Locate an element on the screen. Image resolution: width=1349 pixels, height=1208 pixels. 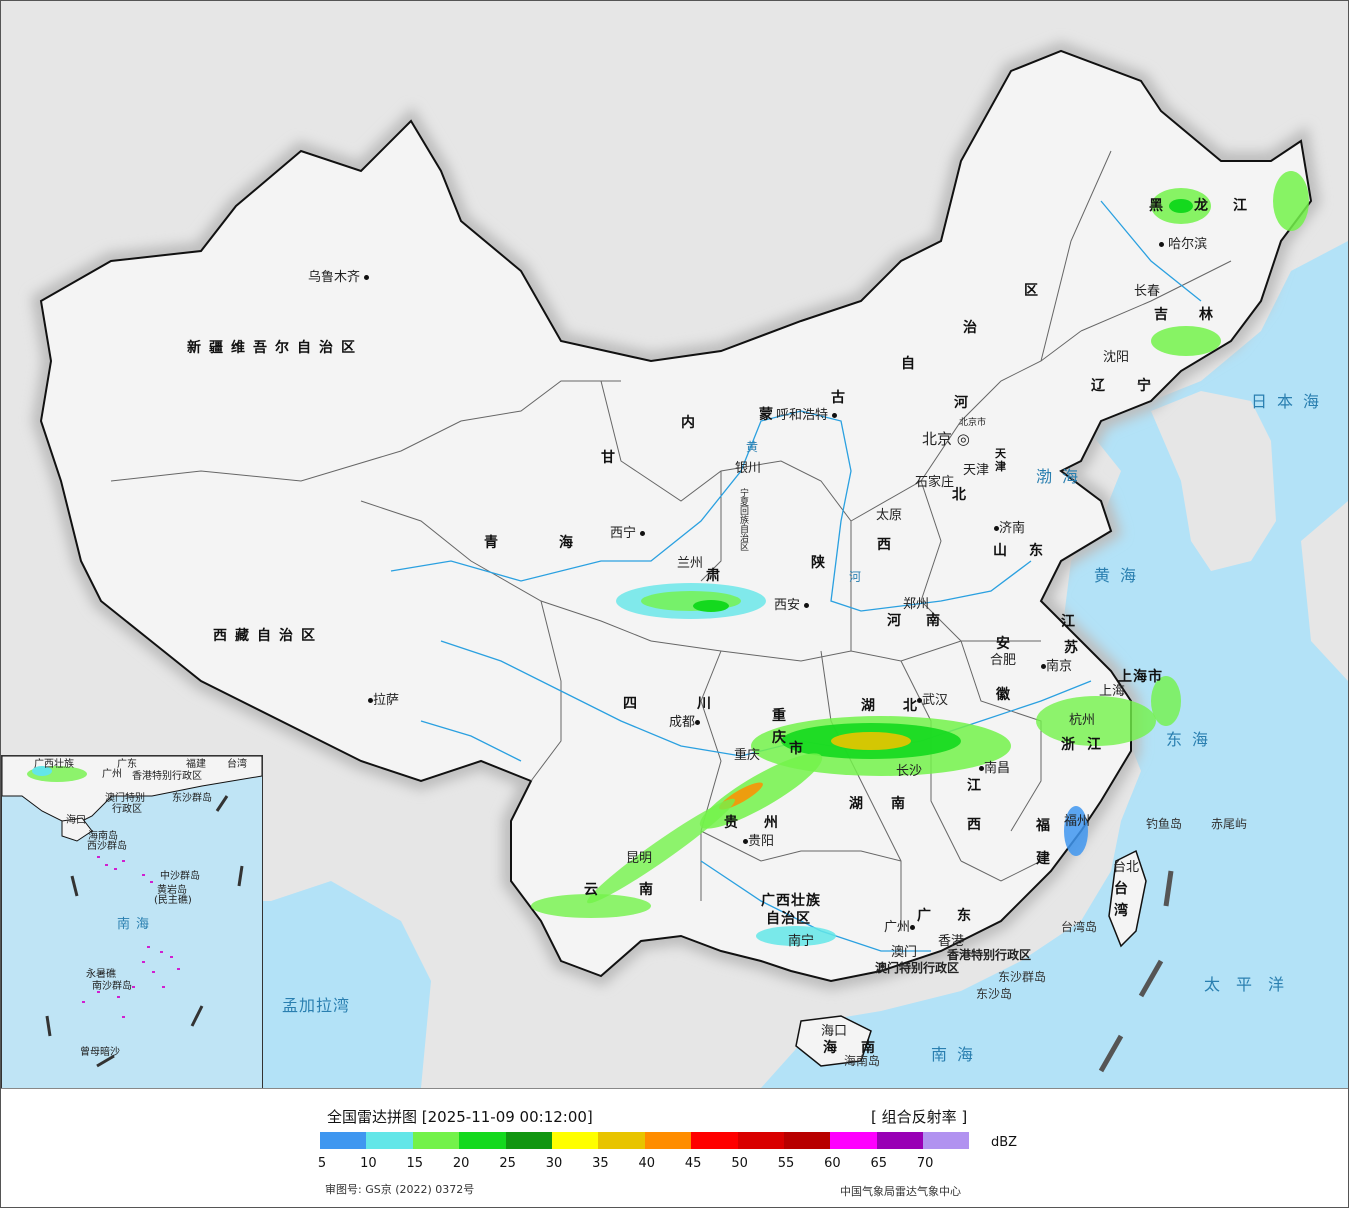
province-label: 津 is located at coordinates (1004, 466).